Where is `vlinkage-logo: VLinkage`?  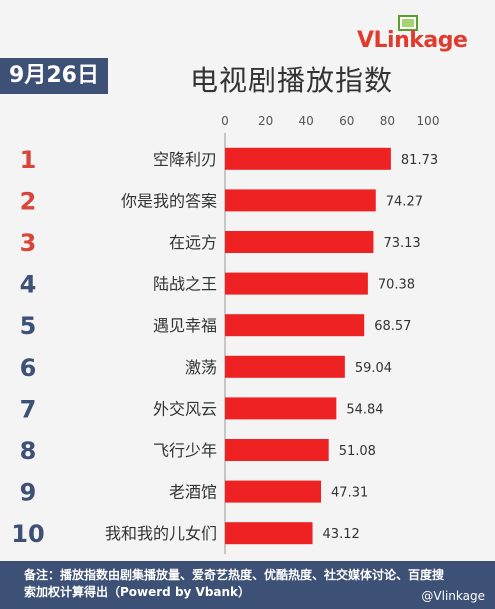 vlinkage-logo: VLinkage is located at coordinates (417, 33).